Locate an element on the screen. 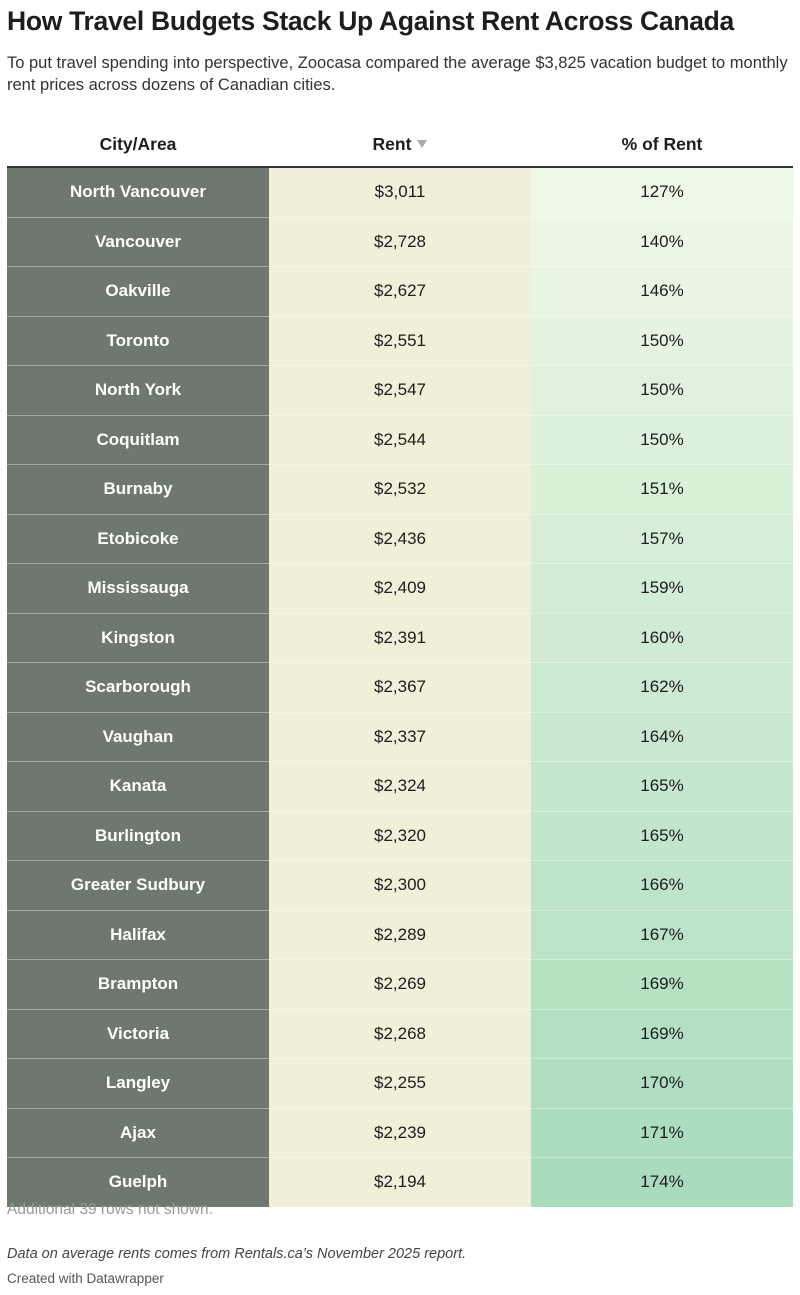  city-cell: North York is located at coordinates (138, 390).